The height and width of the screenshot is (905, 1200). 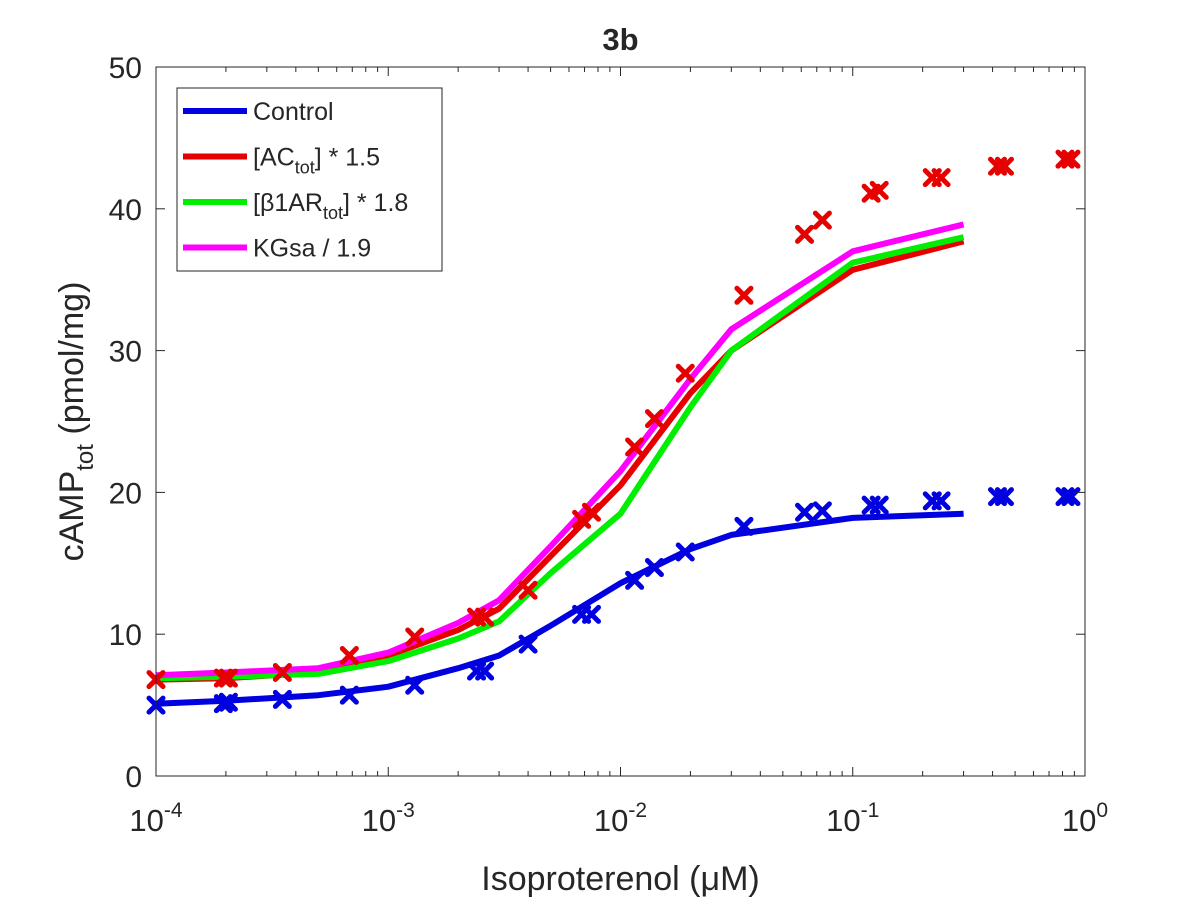 What do you see at coordinates (85, 457) in the screenshot?
I see `y-label-subscript: tot` at bounding box center [85, 457].